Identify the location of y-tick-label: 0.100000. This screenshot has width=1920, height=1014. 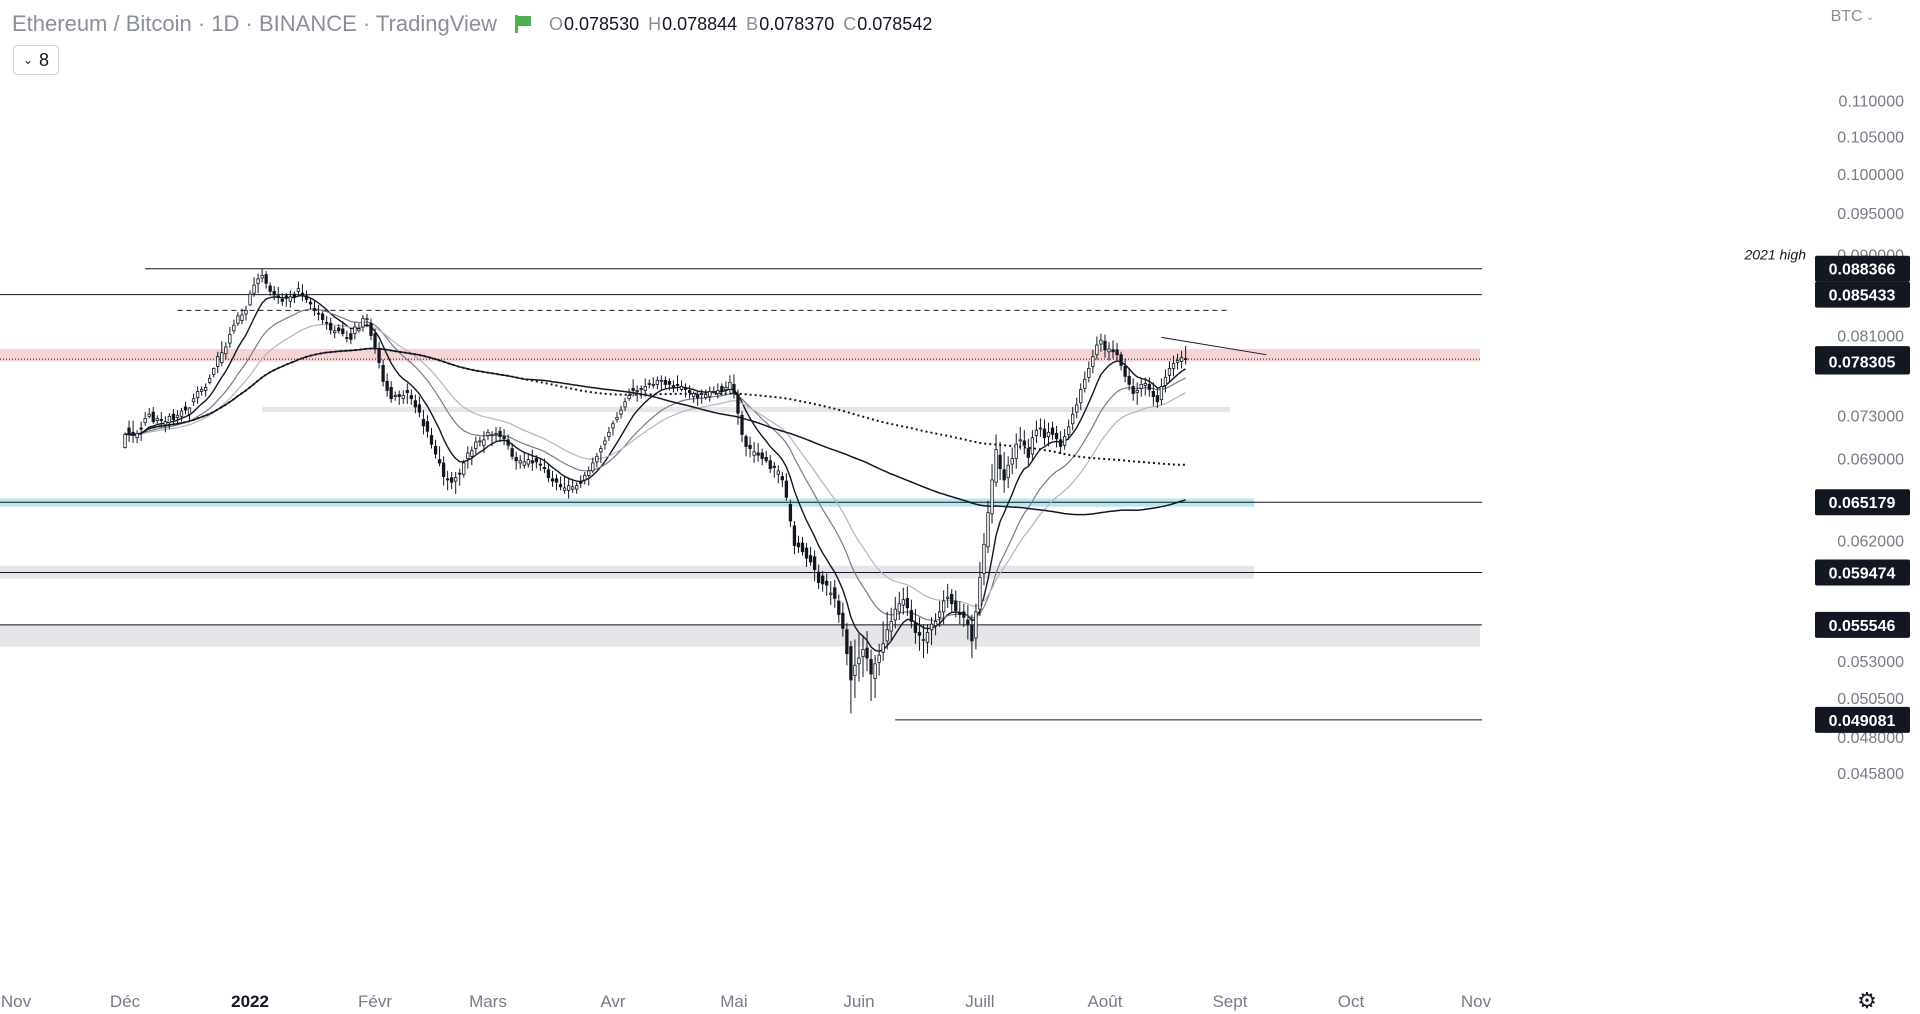
(1870, 175).